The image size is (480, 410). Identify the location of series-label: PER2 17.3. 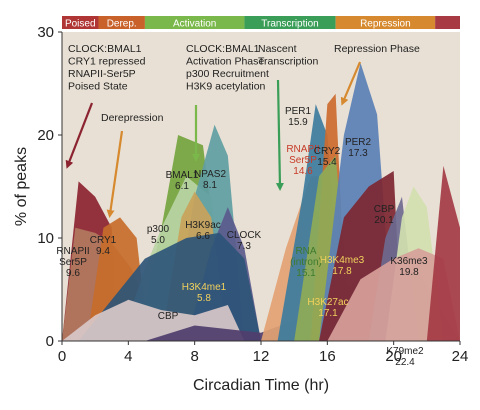
(358, 148).